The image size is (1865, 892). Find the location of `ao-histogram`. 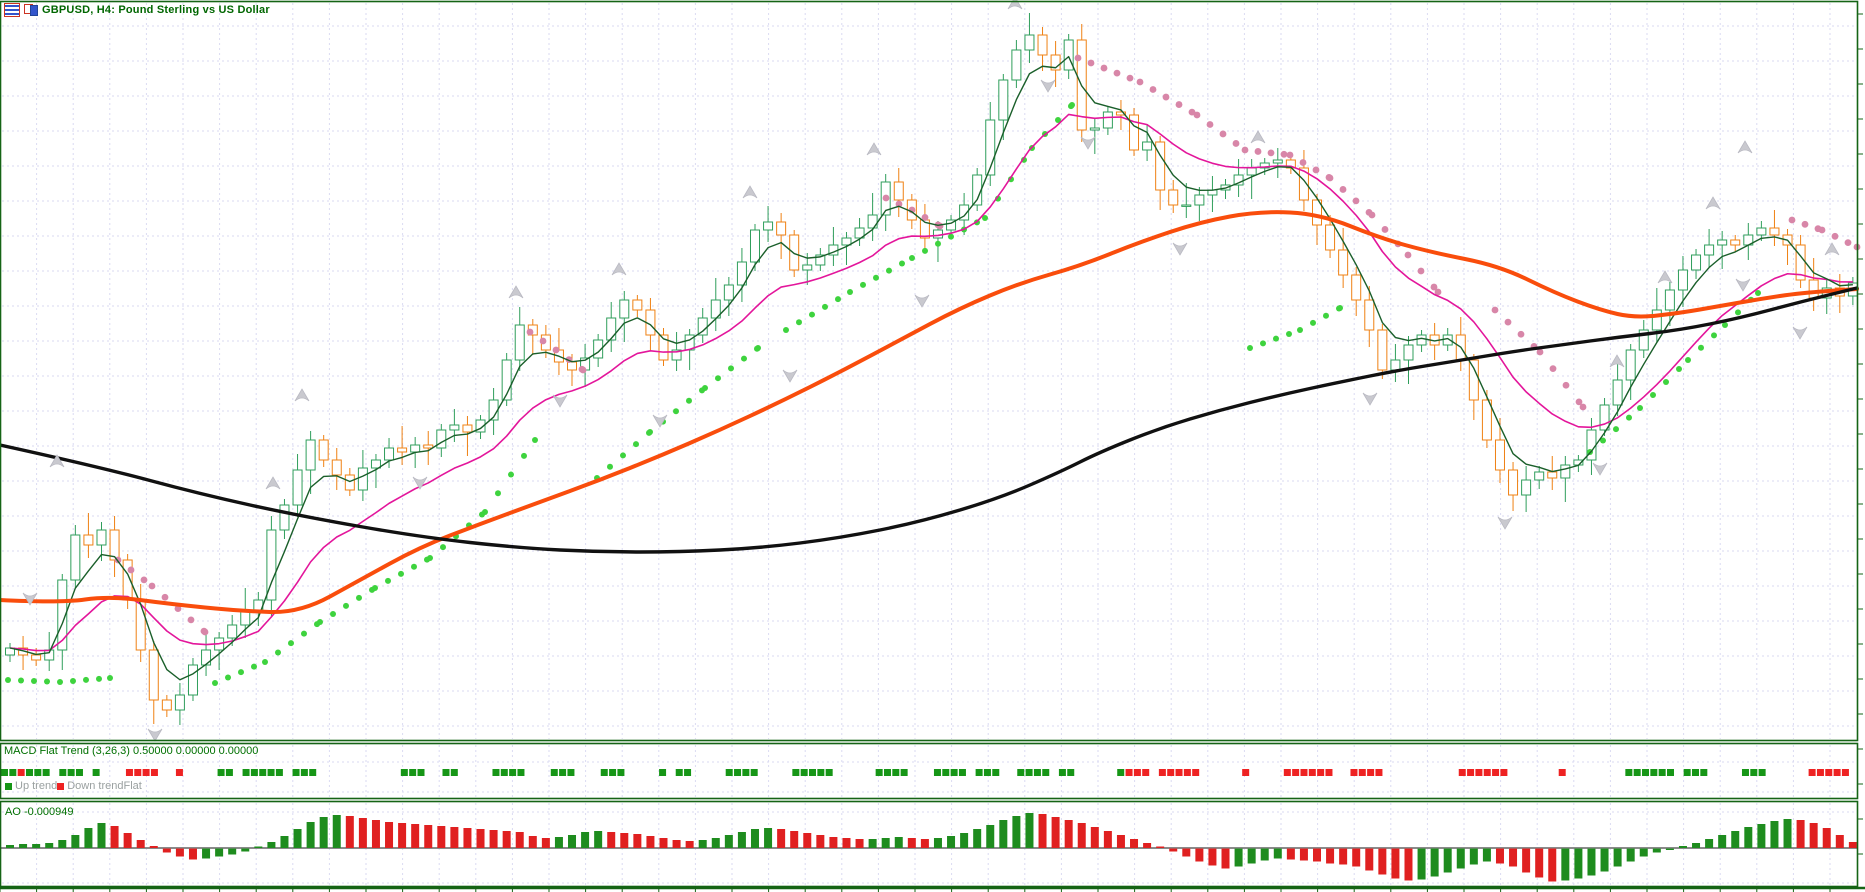

ao-histogram is located at coordinates (929, 847).